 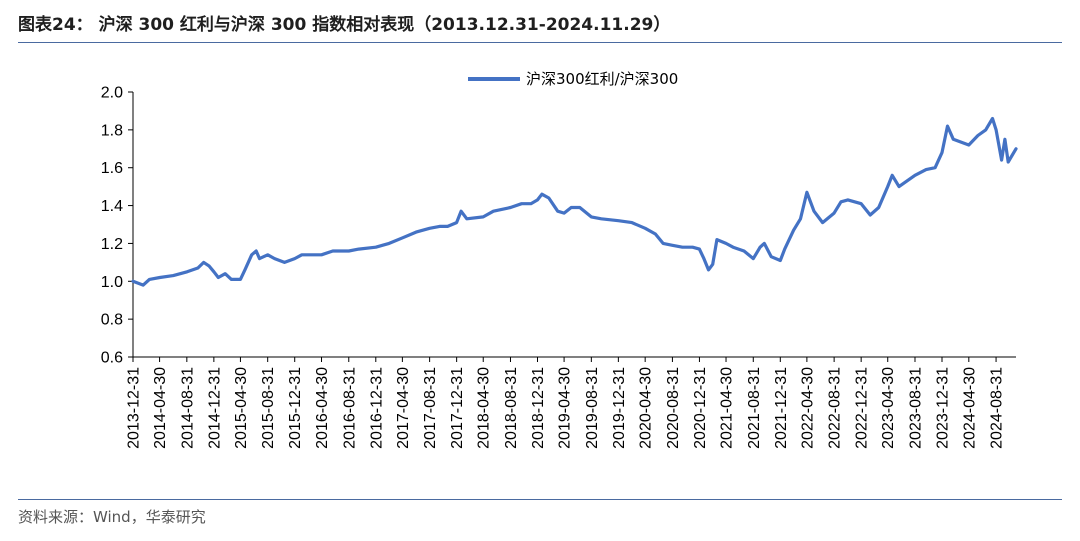 What do you see at coordinates (349, 408) in the screenshot?
I see `x-tick-label: 2016-08-31` at bounding box center [349, 408].